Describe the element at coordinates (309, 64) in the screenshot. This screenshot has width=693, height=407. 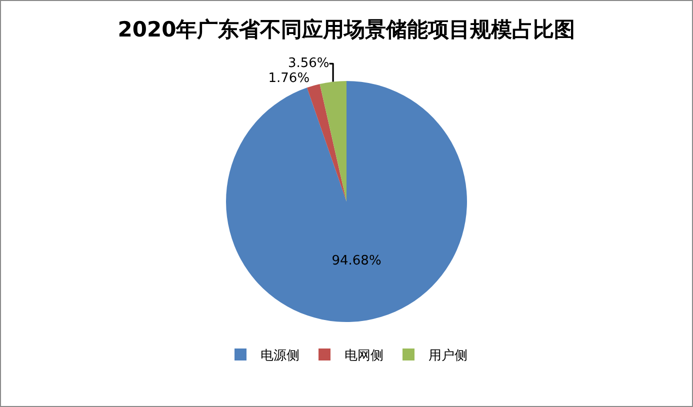
I see `data-label: 3.56%` at that location.